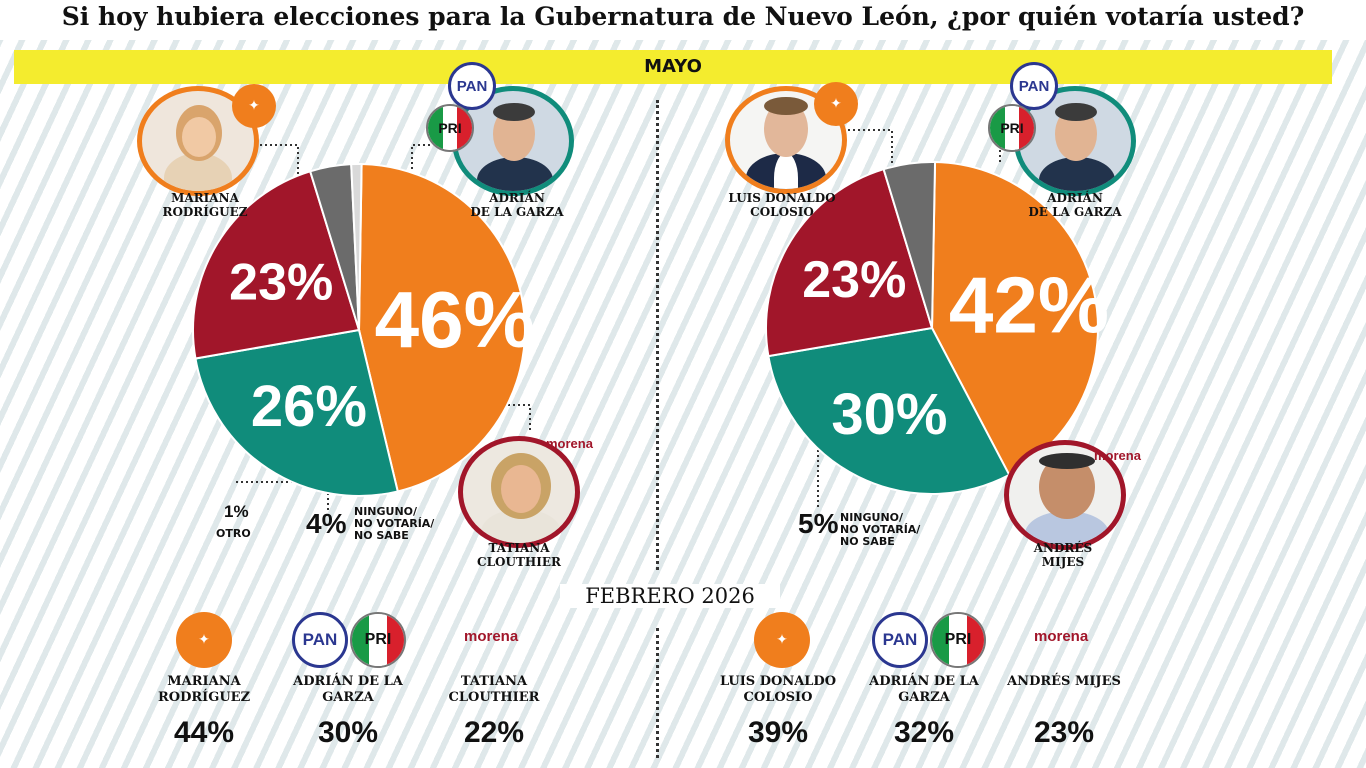 Image resolution: width=1366 pixels, height=768 pixels. Describe the element at coordinates (778, 689) in the screenshot. I see `feb-name-colosio: LUIS DONALDO COLOSIO` at that location.